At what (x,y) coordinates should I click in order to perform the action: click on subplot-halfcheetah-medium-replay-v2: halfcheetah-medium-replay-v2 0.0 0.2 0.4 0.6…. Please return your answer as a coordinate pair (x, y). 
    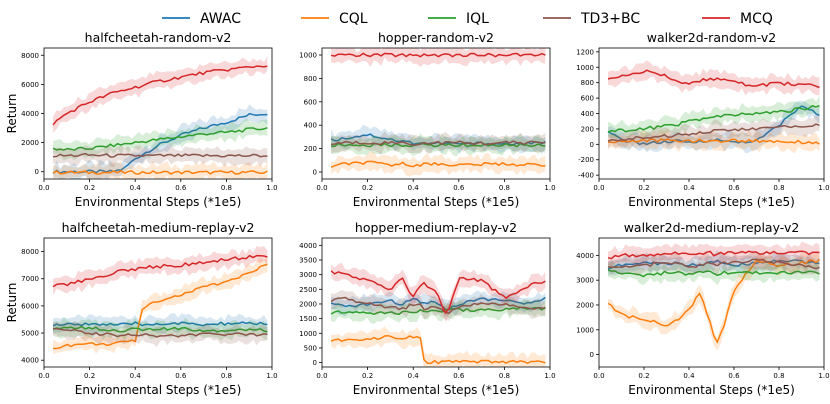
    Looking at the image, I should click on (141, 308).